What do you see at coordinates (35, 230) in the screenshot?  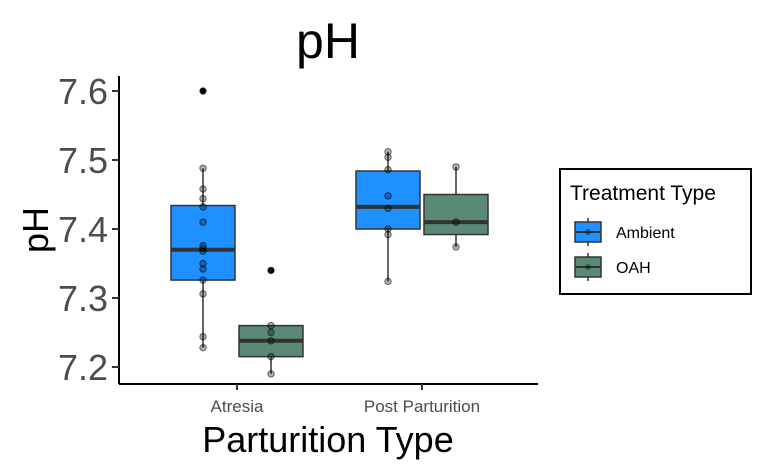 I see `y-axis-title: pH` at bounding box center [35, 230].